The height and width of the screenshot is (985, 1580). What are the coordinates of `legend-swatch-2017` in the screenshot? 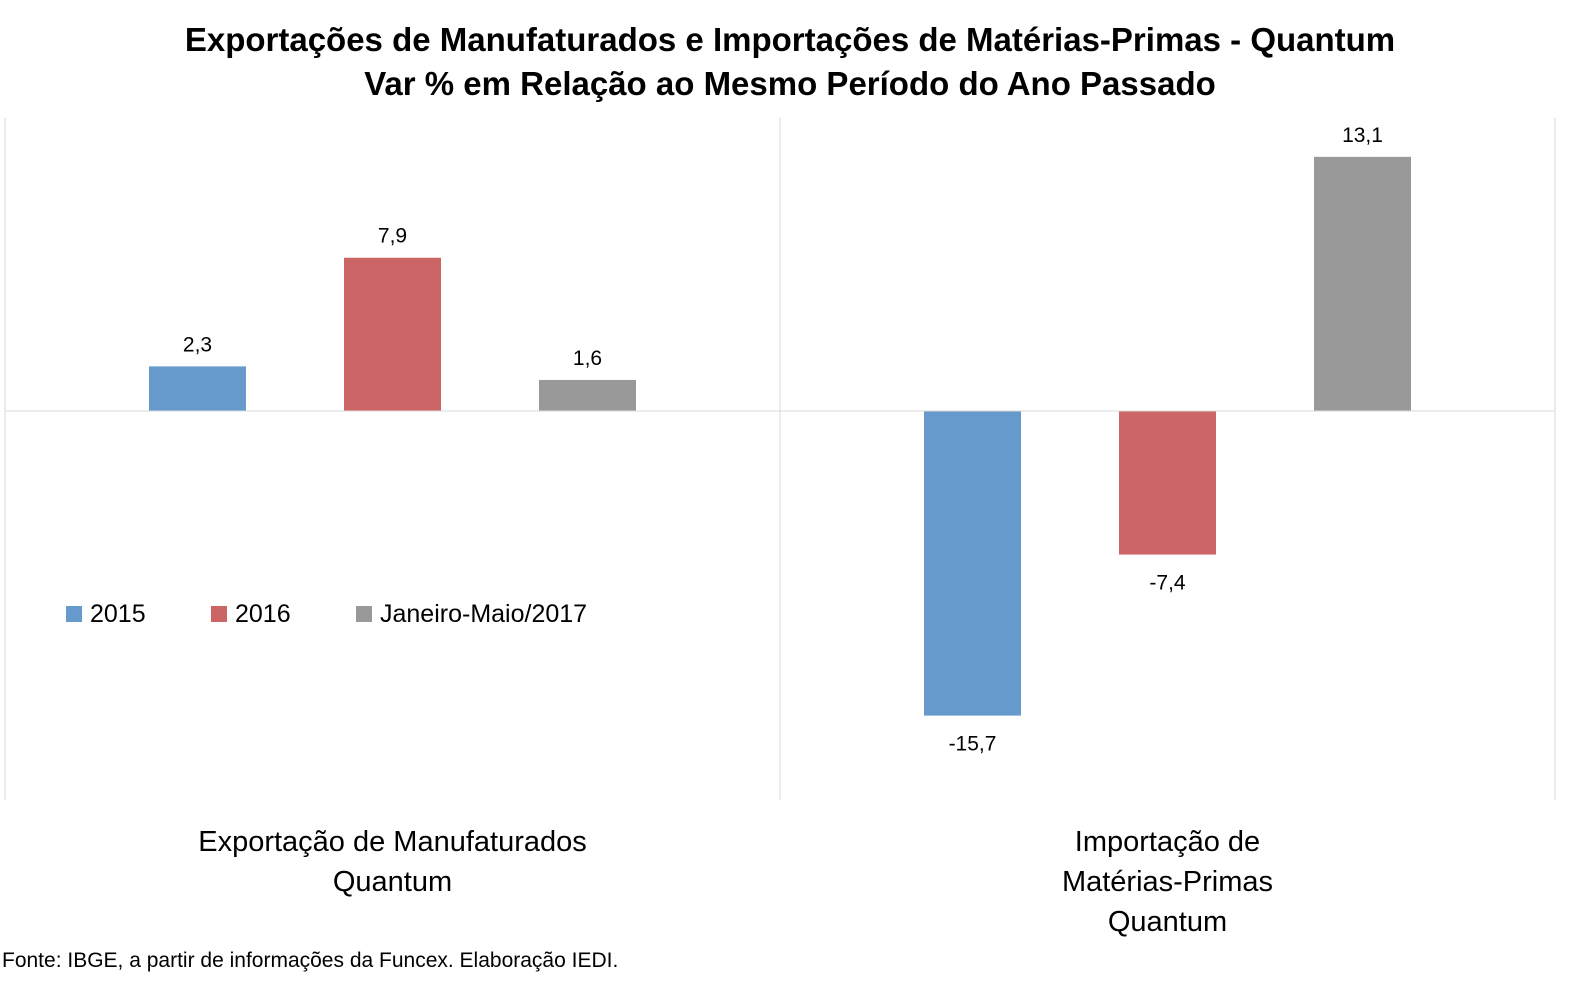 It's located at (364, 614).